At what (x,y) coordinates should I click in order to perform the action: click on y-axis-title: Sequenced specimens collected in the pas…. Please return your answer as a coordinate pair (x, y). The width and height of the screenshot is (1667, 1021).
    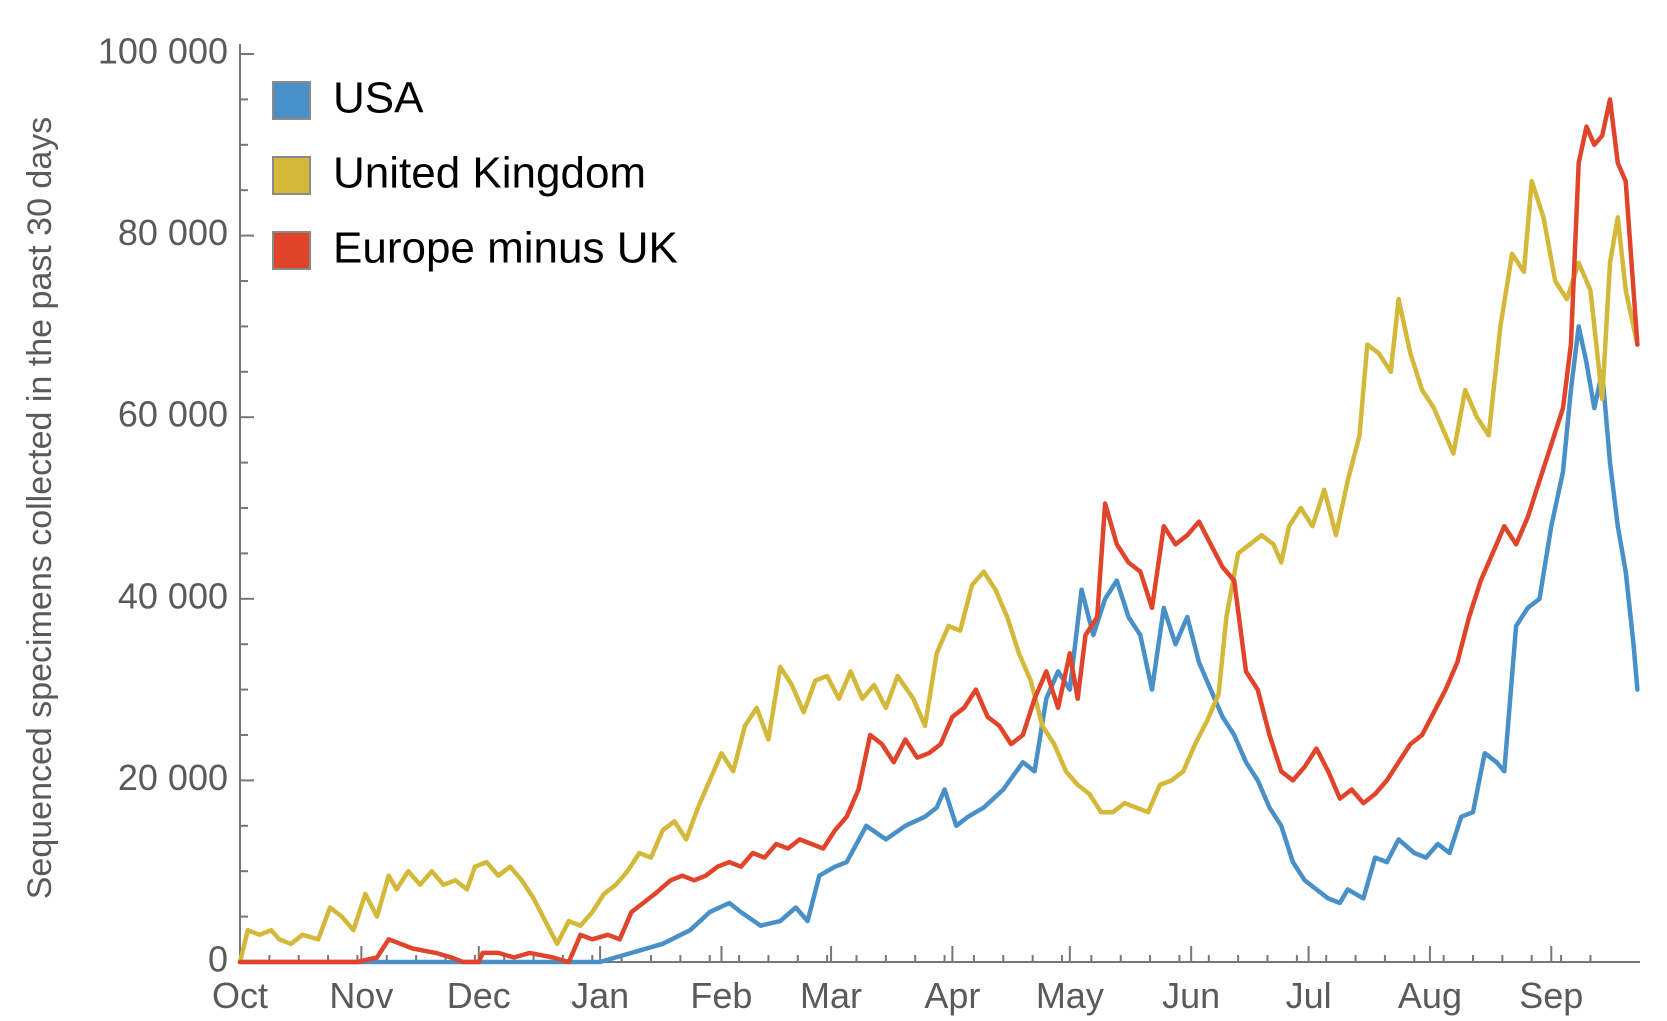
    Looking at the image, I should click on (40, 508).